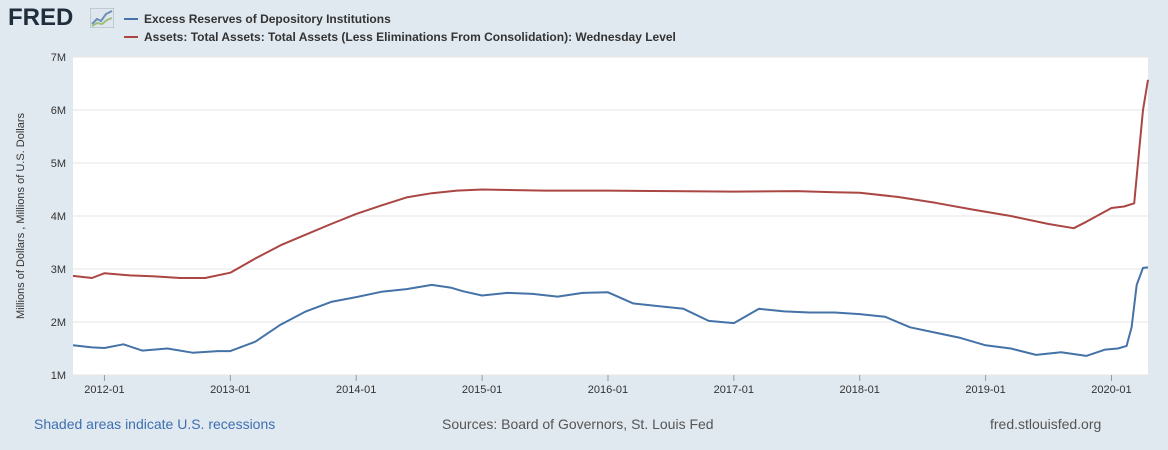 The height and width of the screenshot is (450, 1168). What do you see at coordinates (608, 390) in the screenshot?
I see `x-tick-label: 2016-01` at bounding box center [608, 390].